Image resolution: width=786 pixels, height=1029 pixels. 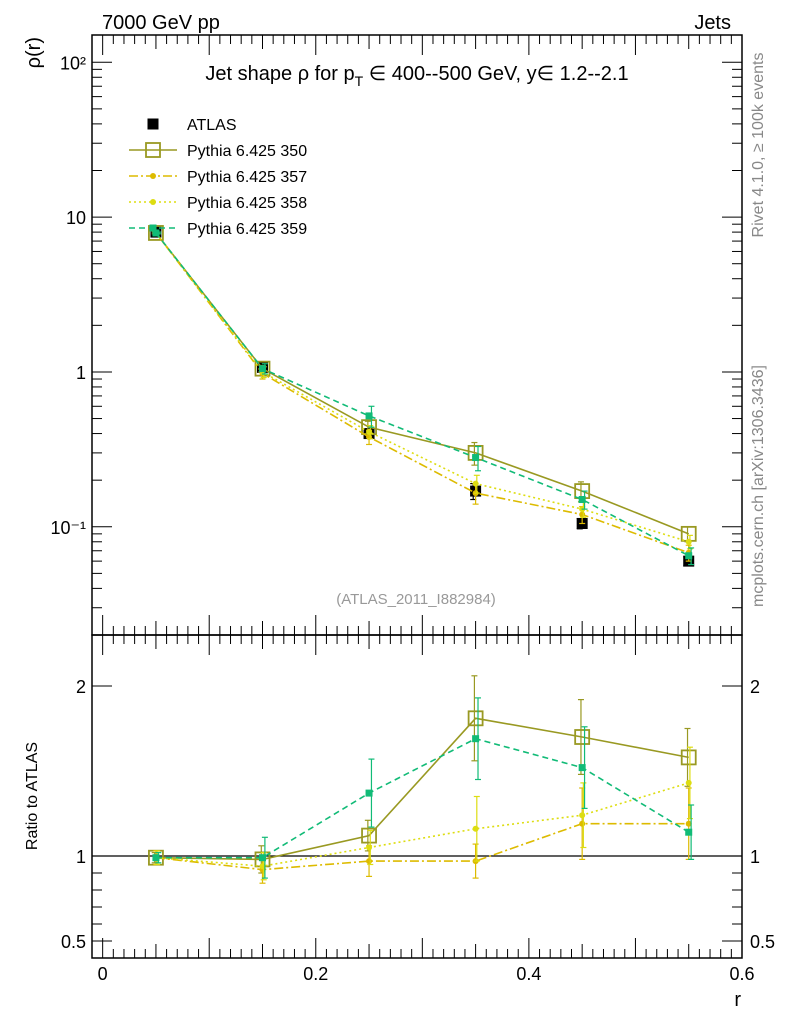 I want to click on legend-item: Pythia 6.425 358, so click(x=218, y=203).